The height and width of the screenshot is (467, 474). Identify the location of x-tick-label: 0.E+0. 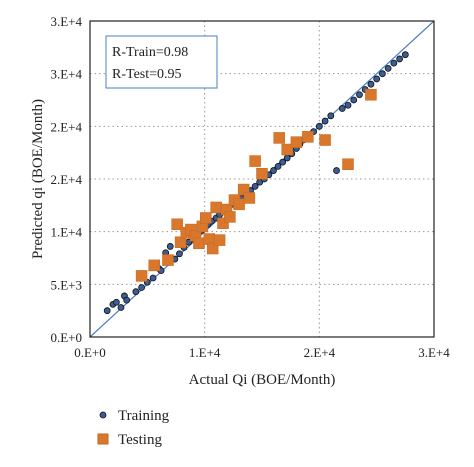
(90, 352).